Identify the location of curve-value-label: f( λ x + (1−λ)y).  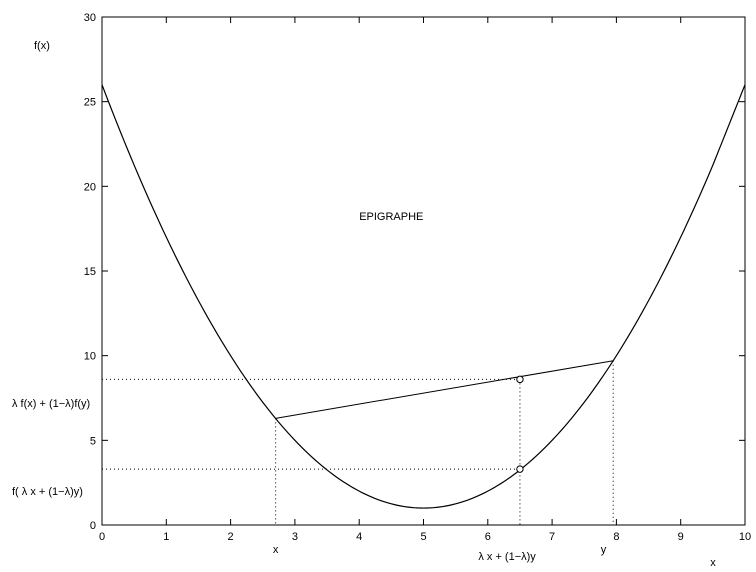
(47, 492).